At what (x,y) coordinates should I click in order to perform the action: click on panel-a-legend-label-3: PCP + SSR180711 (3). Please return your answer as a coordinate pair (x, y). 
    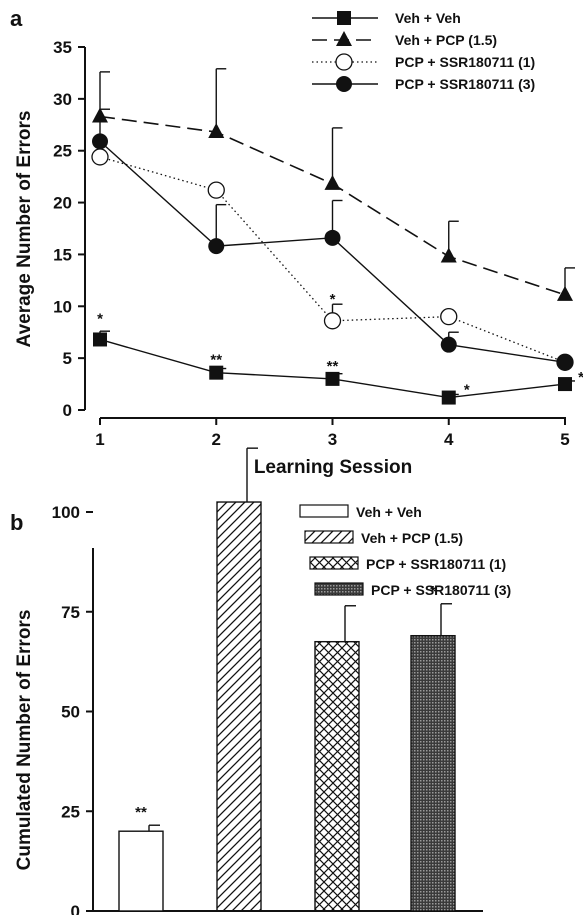
    Looking at the image, I should click on (465, 84).